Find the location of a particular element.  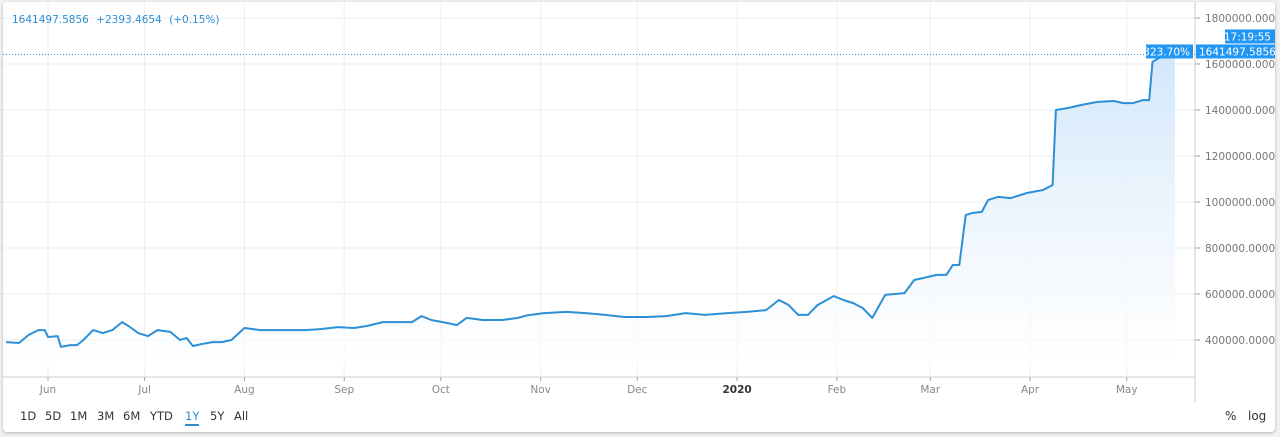

price-label-bg is located at coordinates (1235, 51).